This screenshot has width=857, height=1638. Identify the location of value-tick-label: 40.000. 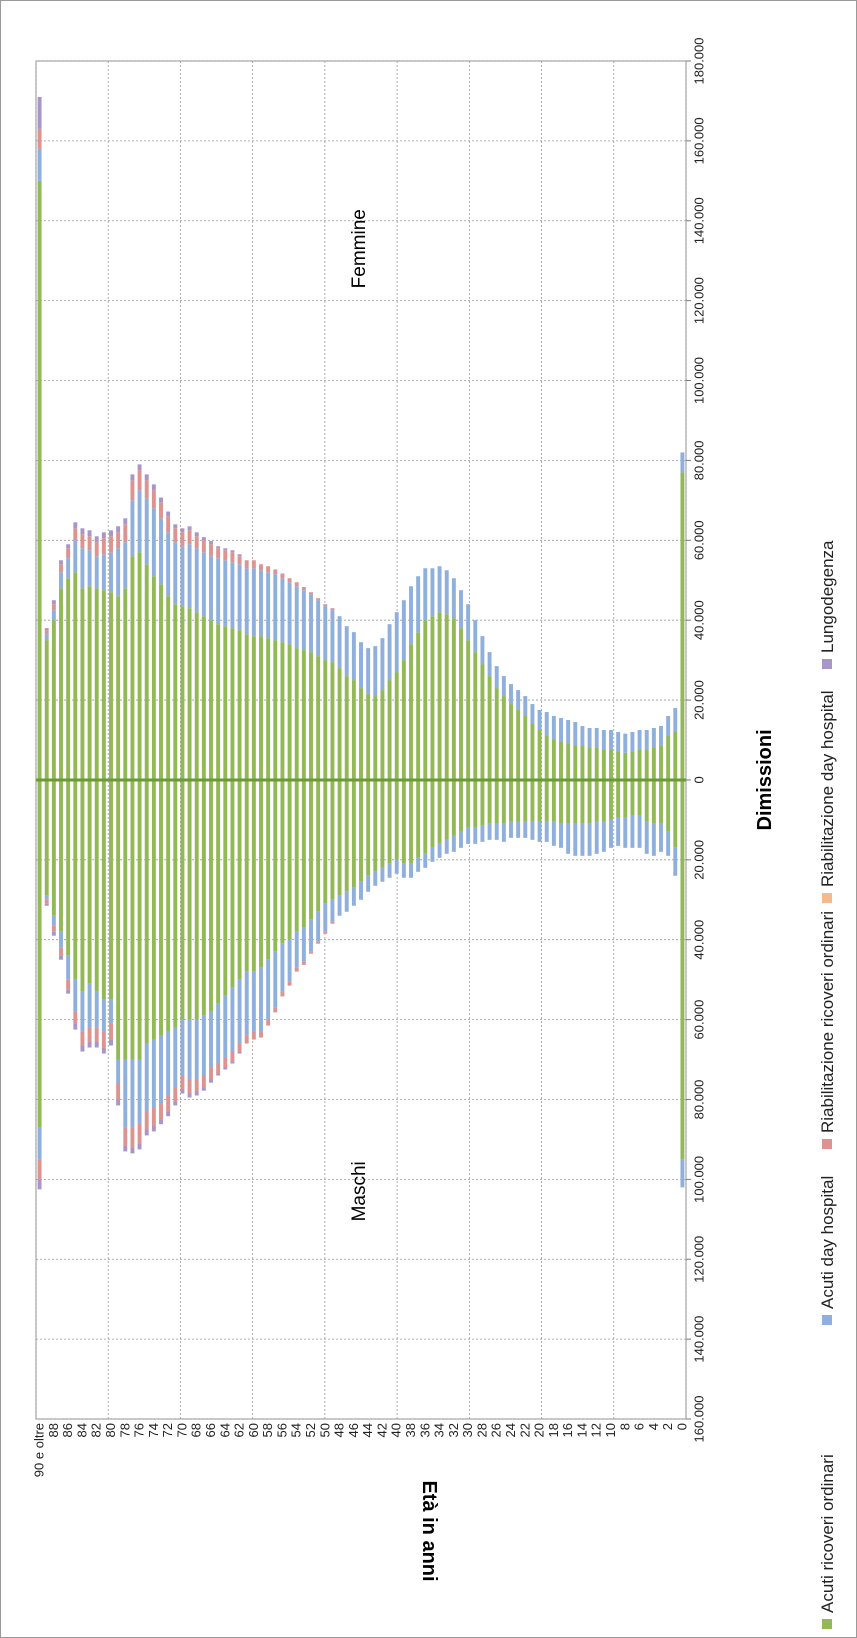
(699, 940).